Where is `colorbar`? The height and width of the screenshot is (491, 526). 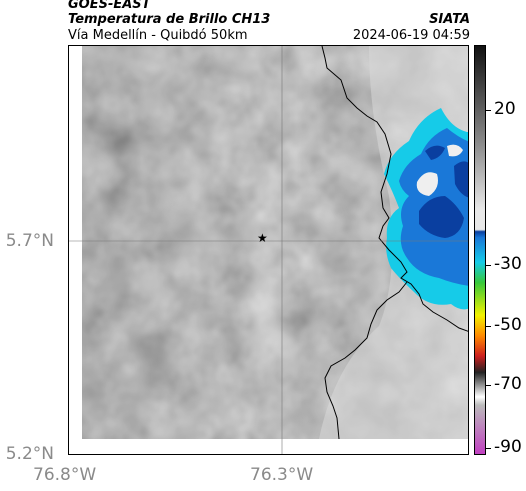 colorbar is located at coordinates (480, 250).